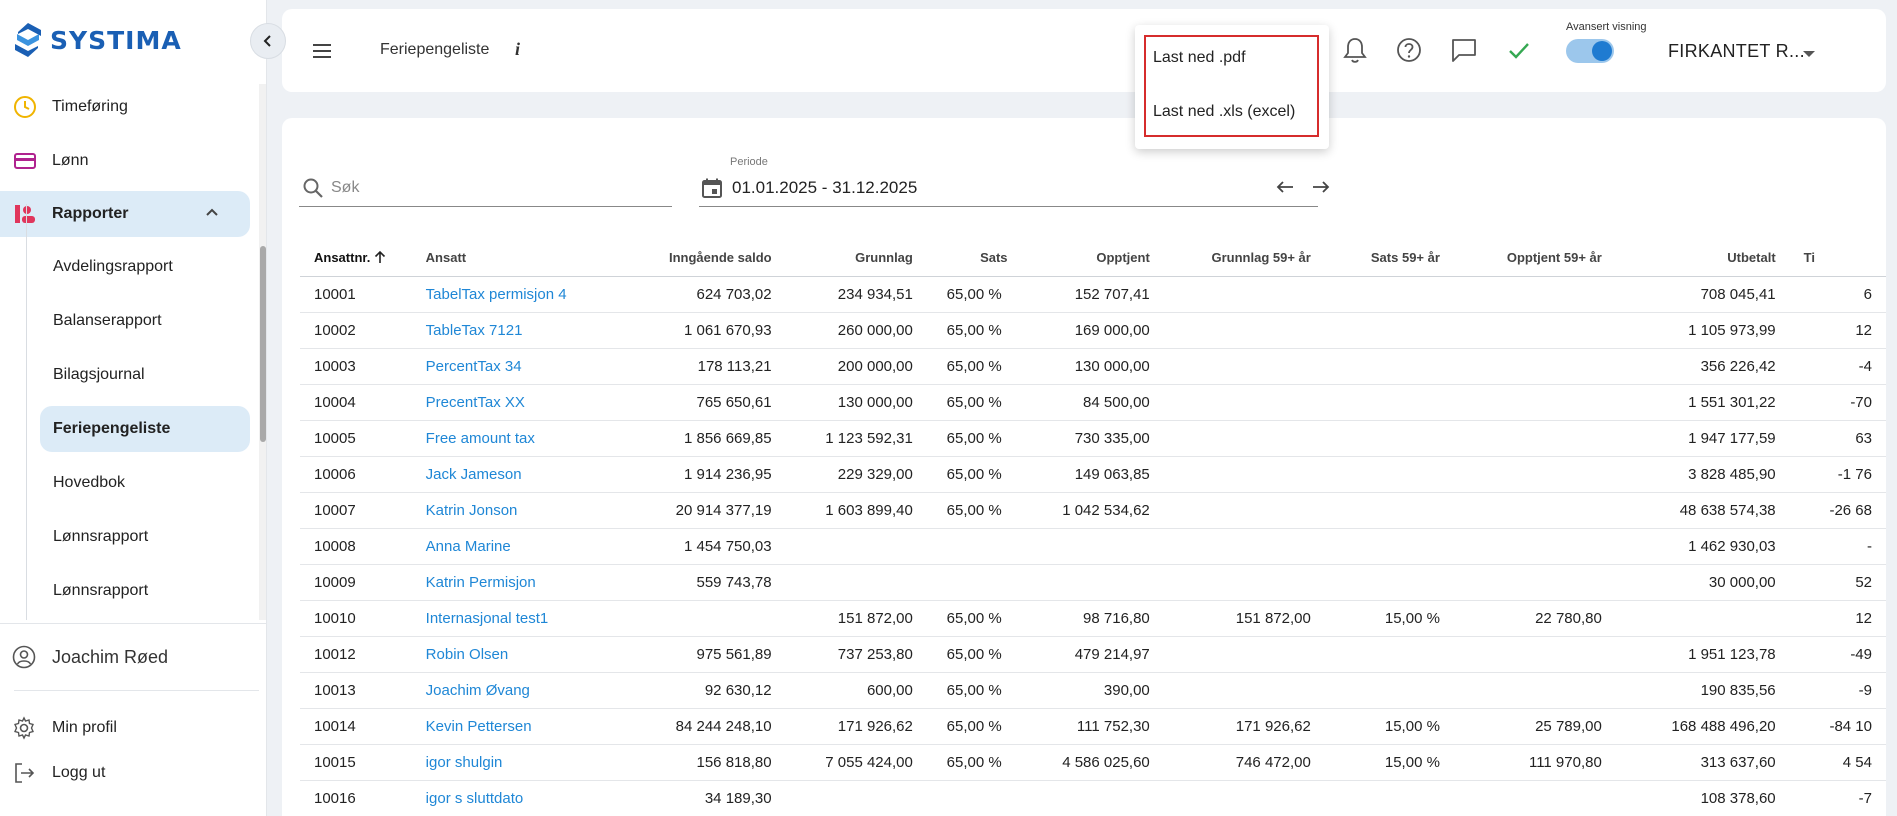  Describe the element at coordinates (1837, 438) in the screenshot. I see `table-cell: 63` at that location.